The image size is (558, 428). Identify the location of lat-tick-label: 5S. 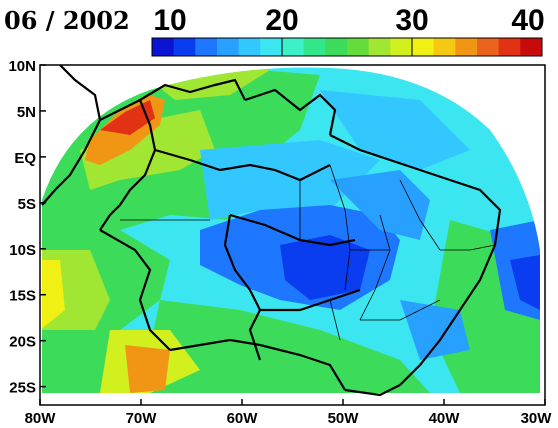
(27, 204).